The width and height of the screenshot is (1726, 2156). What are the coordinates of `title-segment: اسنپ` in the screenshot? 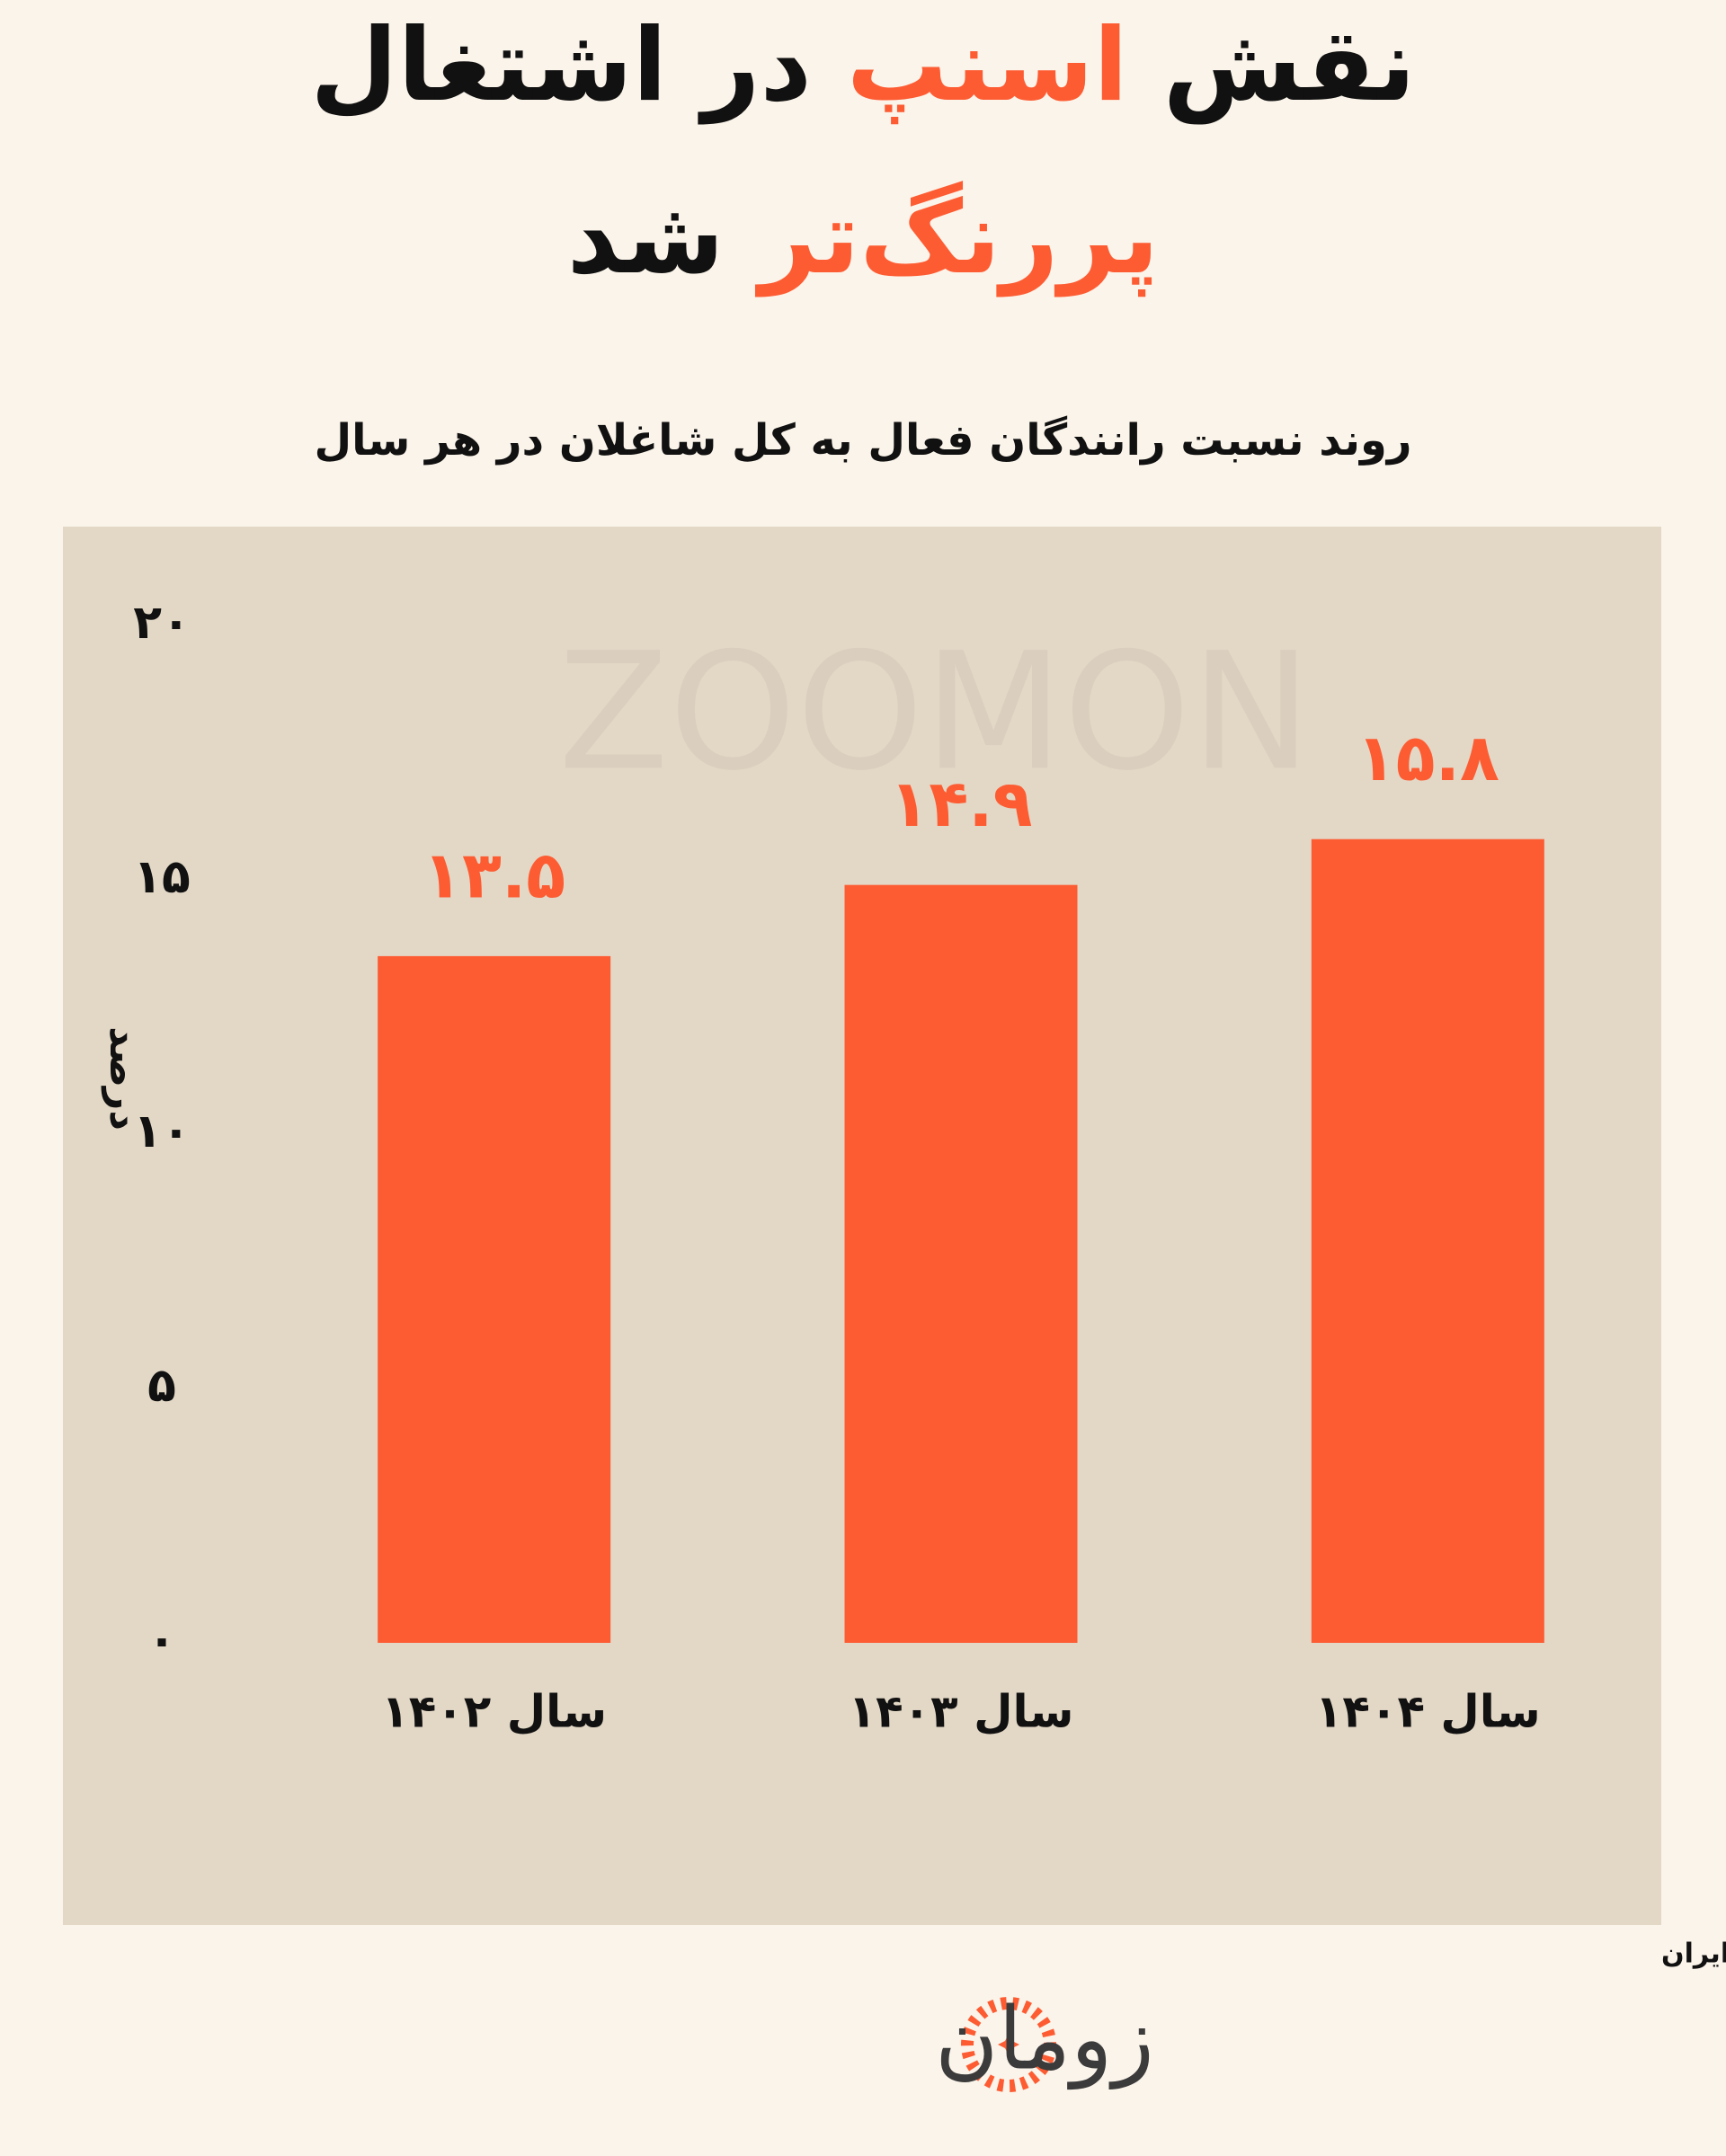 It's located at (988, 66).